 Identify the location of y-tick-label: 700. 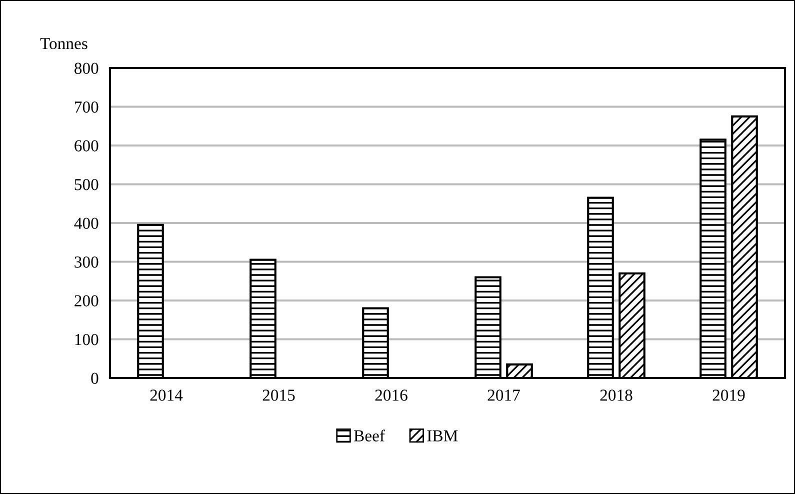
(86, 107).